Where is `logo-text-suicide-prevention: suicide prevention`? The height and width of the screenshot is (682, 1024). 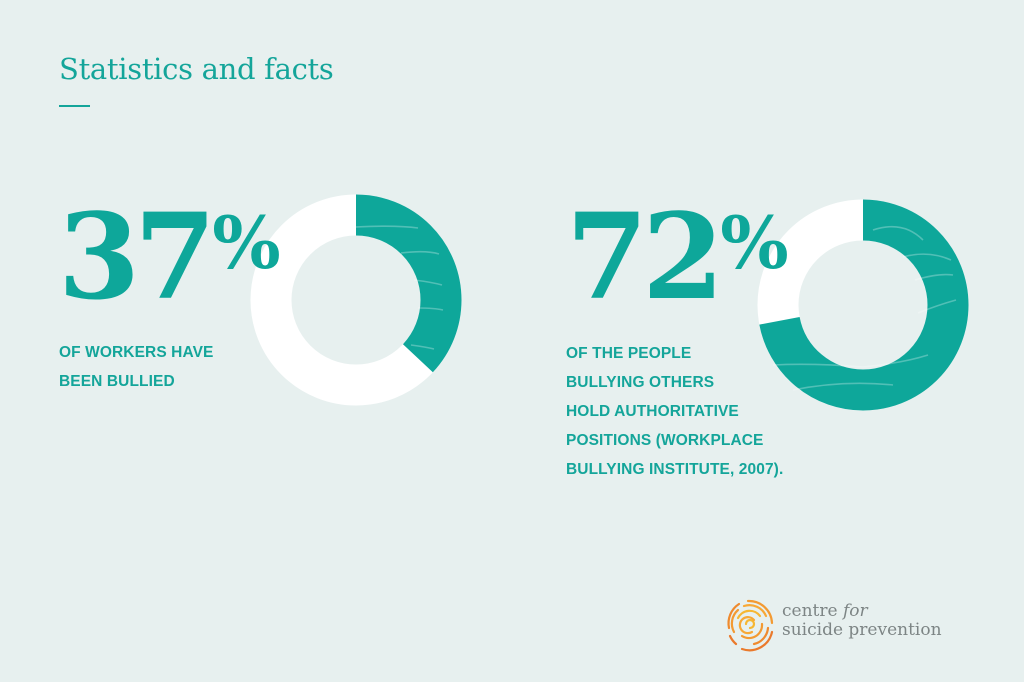 logo-text-suicide-prevention: suicide prevention is located at coordinates (862, 630).